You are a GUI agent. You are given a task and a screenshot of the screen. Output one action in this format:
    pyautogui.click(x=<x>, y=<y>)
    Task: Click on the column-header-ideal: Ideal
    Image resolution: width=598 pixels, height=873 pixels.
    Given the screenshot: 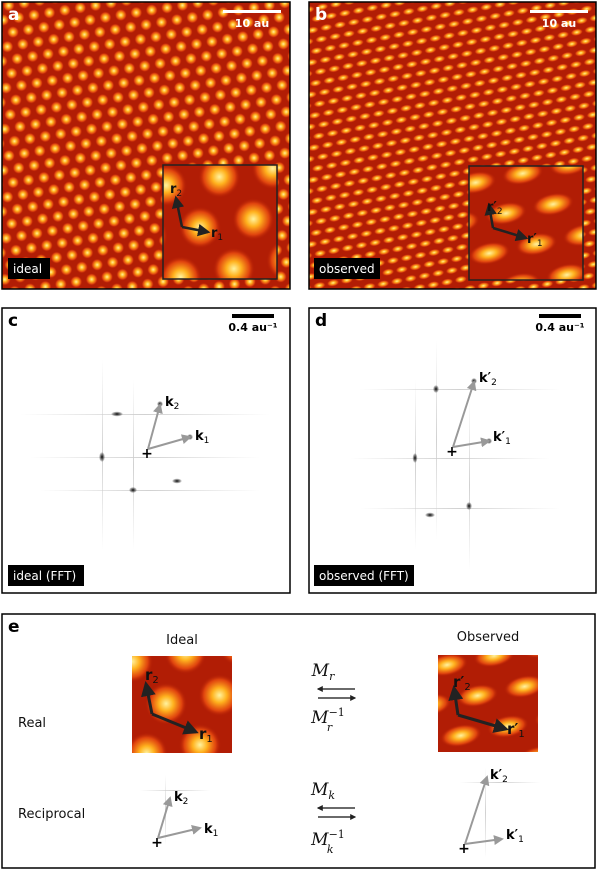 What is the action you would take?
    pyautogui.click(x=182, y=640)
    